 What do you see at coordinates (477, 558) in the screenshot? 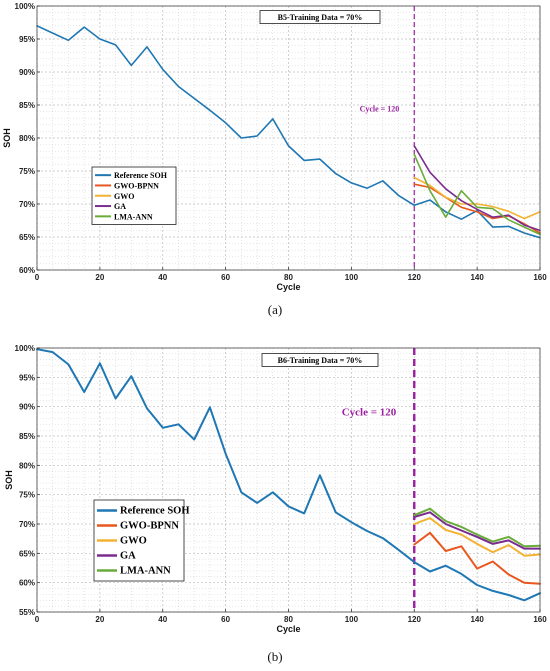
I see `series-line-gwo-bpnn` at bounding box center [477, 558].